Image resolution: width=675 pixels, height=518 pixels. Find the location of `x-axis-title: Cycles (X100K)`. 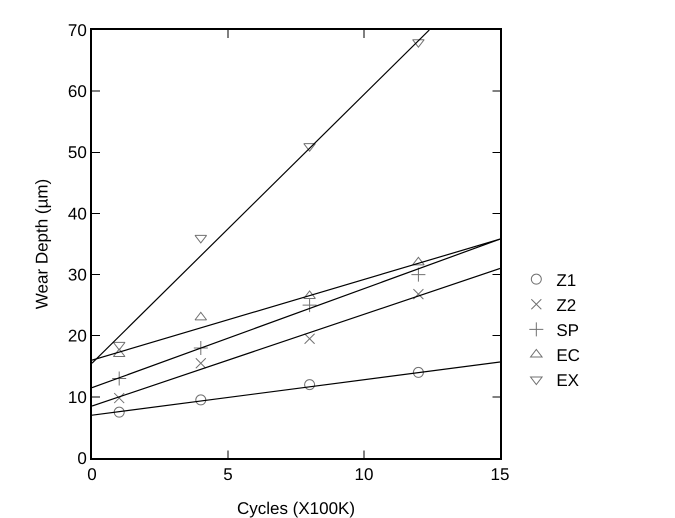

x-axis-title: Cycles (X100K) is located at coordinates (296, 508).